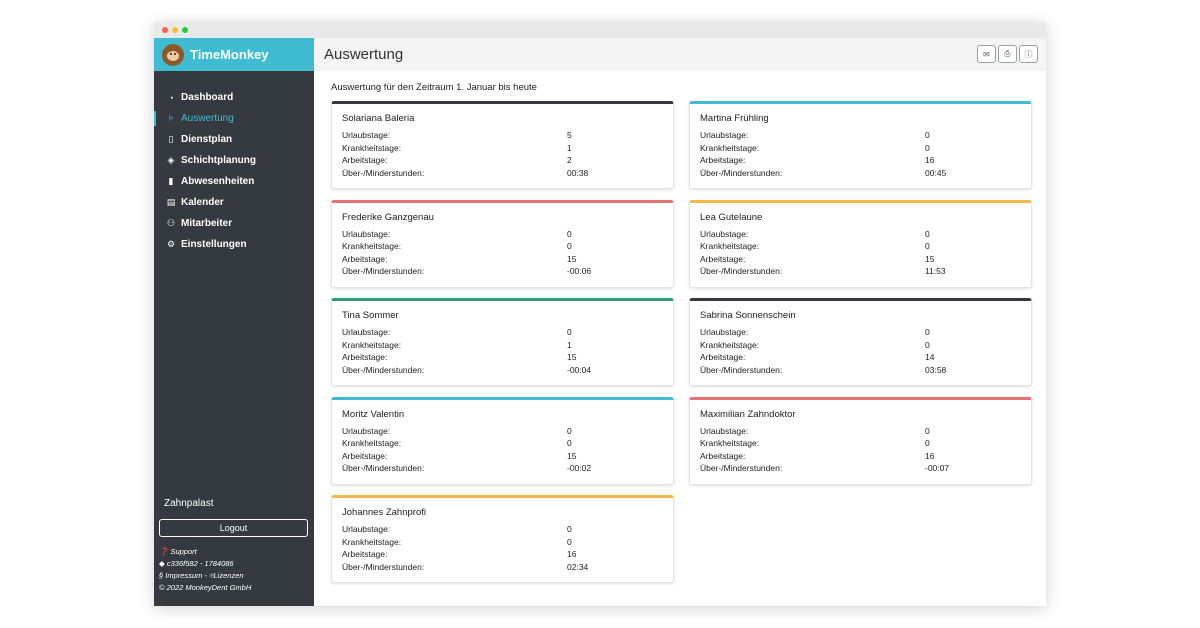  What do you see at coordinates (936, 172) in the screenshot?
I see `stat-value: 00:45` at bounding box center [936, 172].